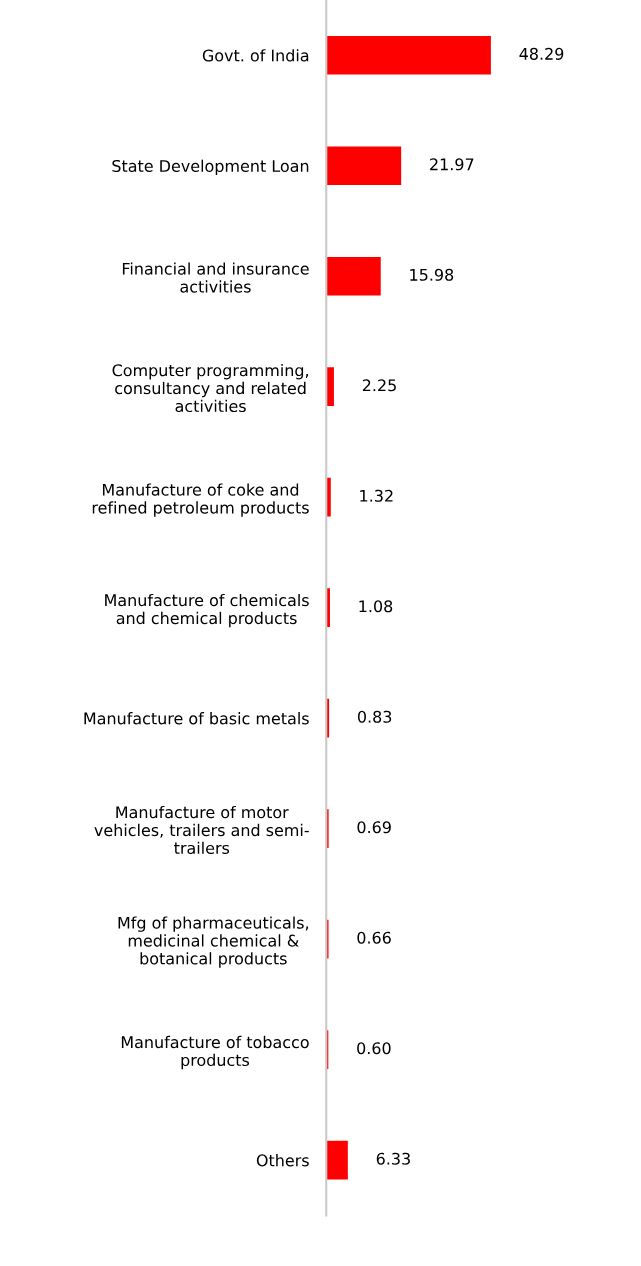 The image size is (641, 1266). What do you see at coordinates (452, 164) in the screenshot?
I see `data-label: 21.97` at bounding box center [452, 164].